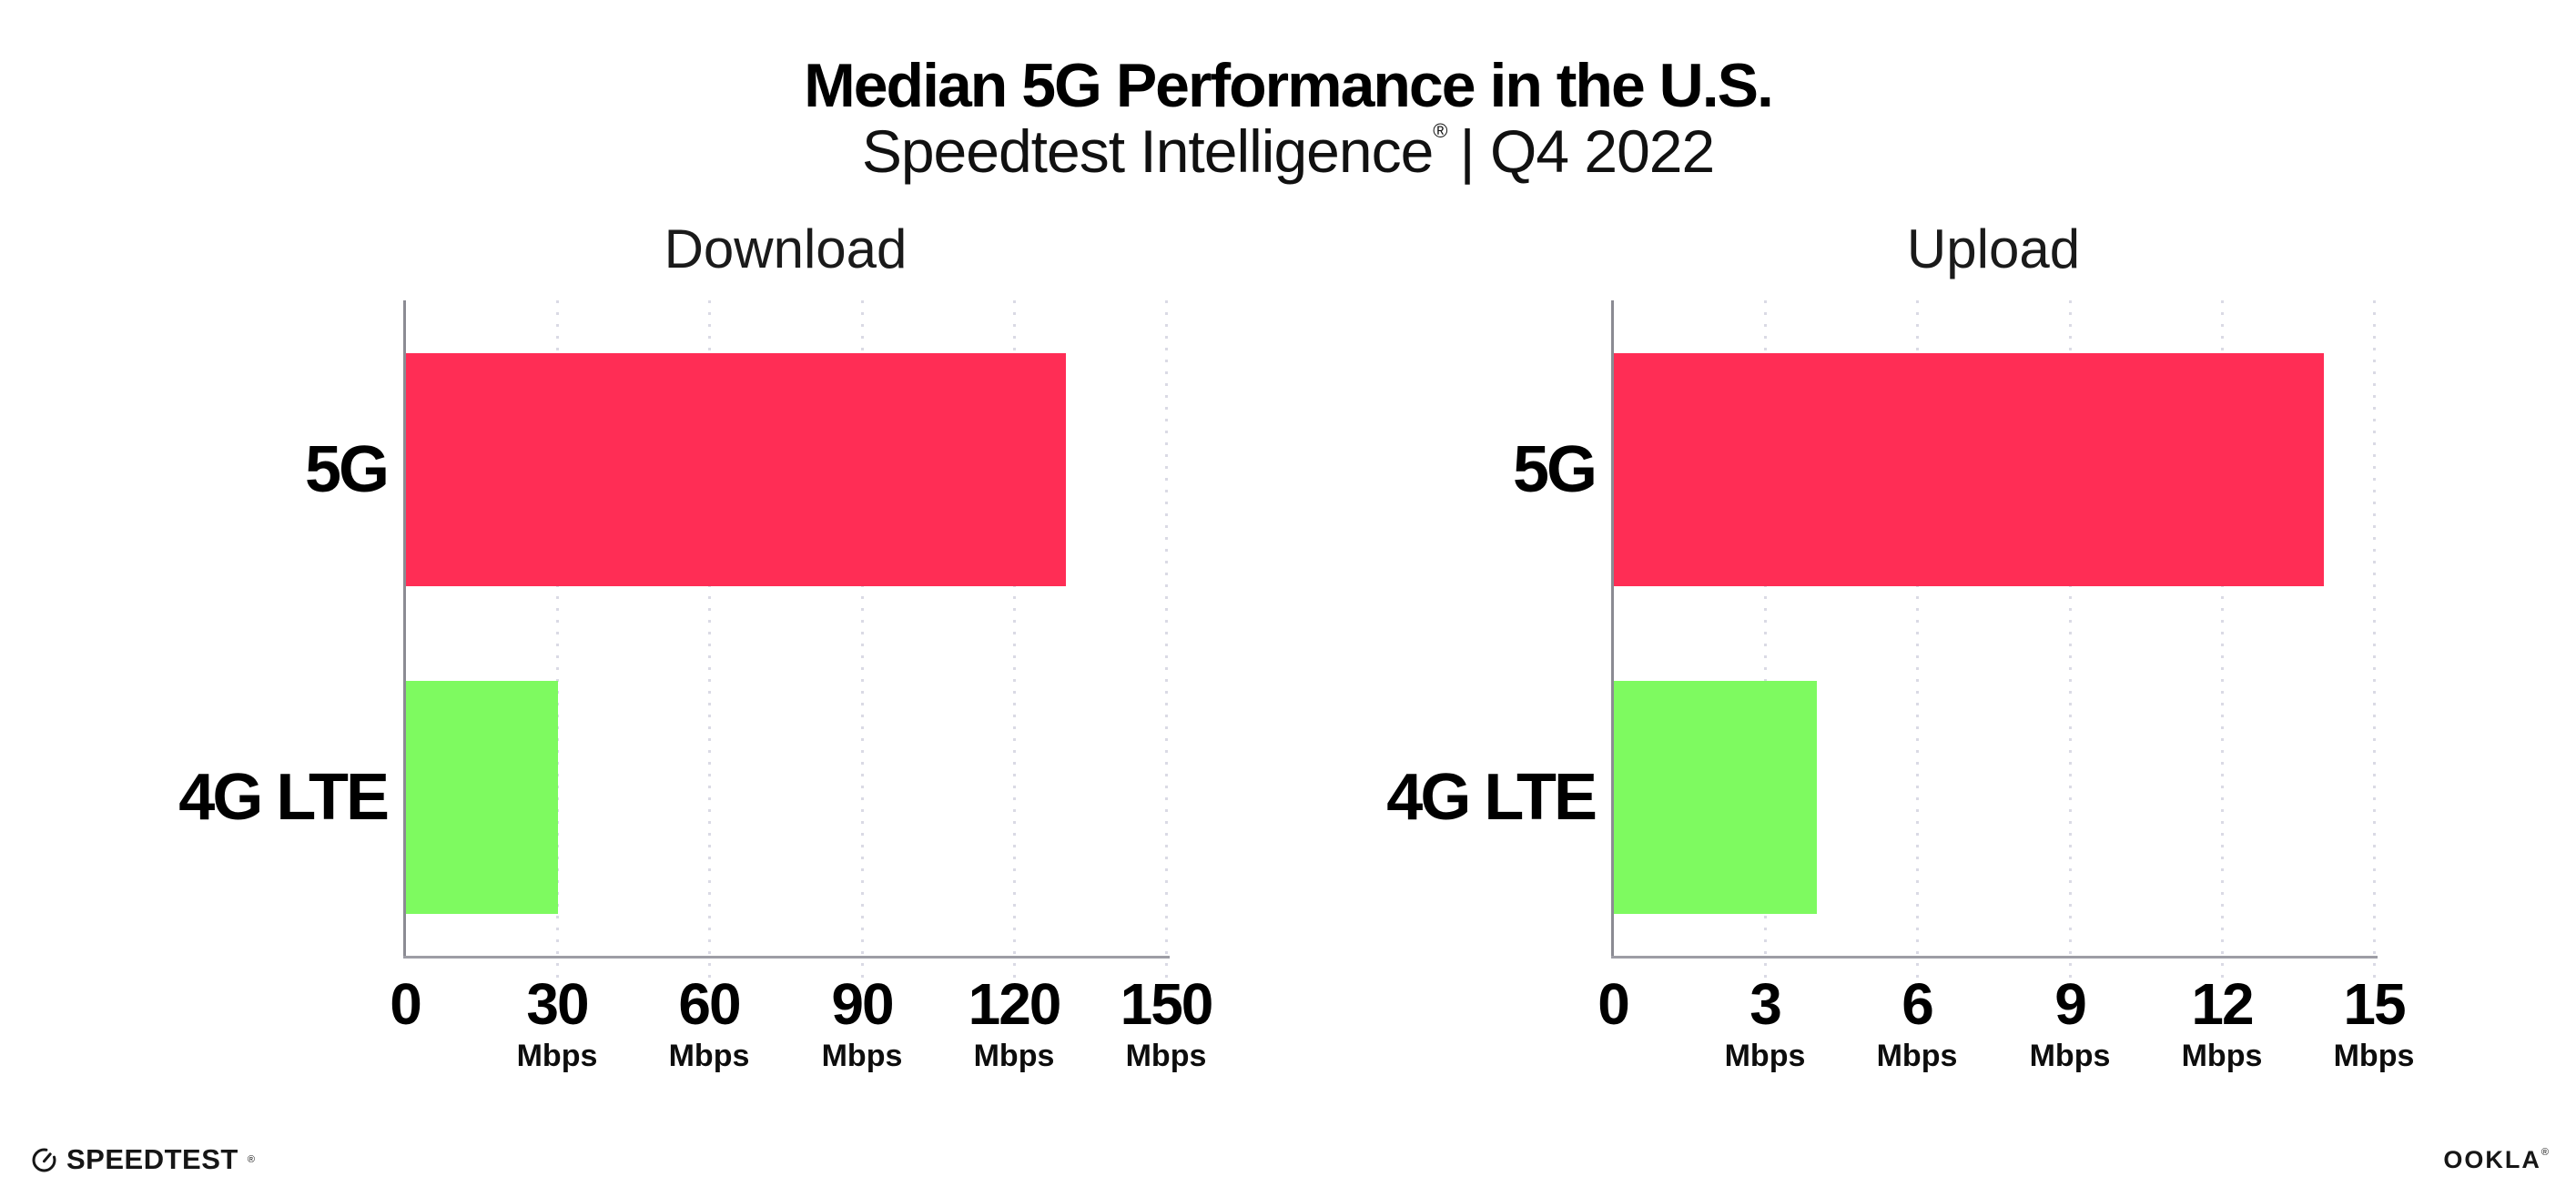 This screenshot has height=1197, width=2576. What do you see at coordinates (2492, 1159) in the screenshot?
I see `ookla-wordmark: OOKLA` at bounding box center [2492, 1159].